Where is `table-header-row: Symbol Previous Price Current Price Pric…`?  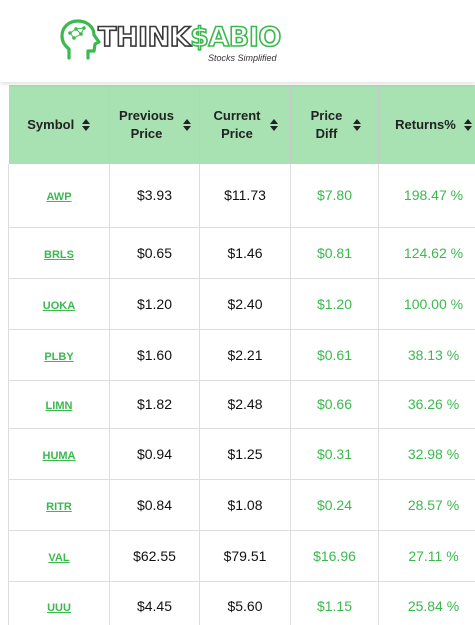
table-header-row: Symbol Previous Price Current Price Pric… is located at coordinates (241, 124).